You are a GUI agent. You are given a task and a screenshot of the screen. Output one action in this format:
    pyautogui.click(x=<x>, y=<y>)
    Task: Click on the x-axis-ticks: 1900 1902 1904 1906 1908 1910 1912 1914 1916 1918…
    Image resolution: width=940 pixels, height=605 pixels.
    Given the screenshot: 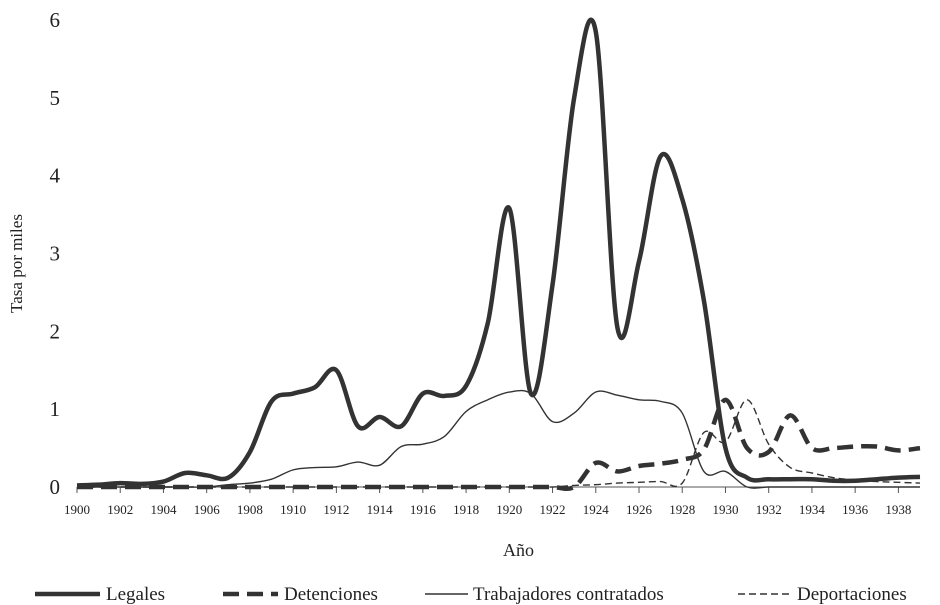 What is the action you would take?
    pyautogui.click(x=487, y=502)
    